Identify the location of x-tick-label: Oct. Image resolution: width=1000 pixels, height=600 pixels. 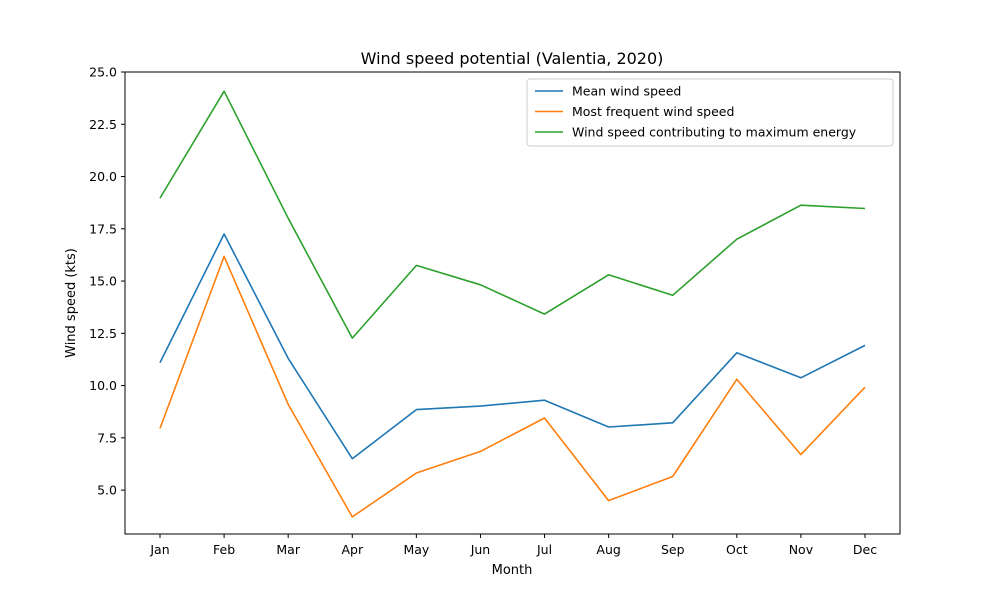
(737, 549).